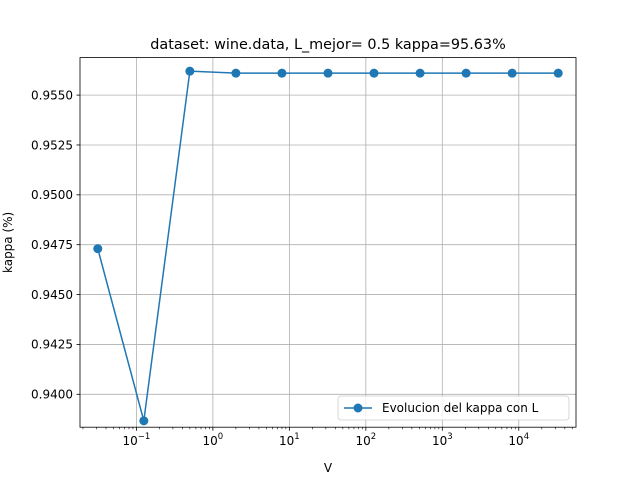  What do you see at coordinates (526, 437) in the screenshot?
I see `x-tick-label-exponent: 4` at bounding box center [526, 437].